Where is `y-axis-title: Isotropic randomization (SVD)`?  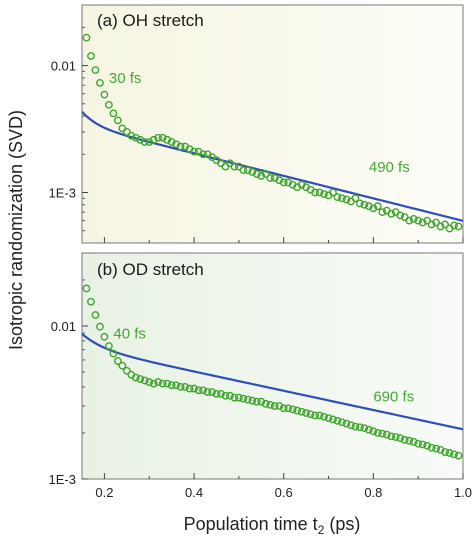
y-axis-title: Isotropic randomization (SVD) is located at coordinates (16, 230).